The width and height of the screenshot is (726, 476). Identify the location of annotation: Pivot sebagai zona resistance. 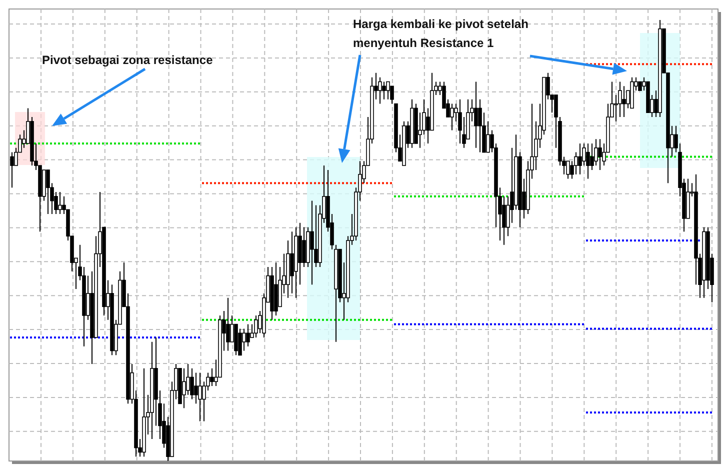
(128, 60).